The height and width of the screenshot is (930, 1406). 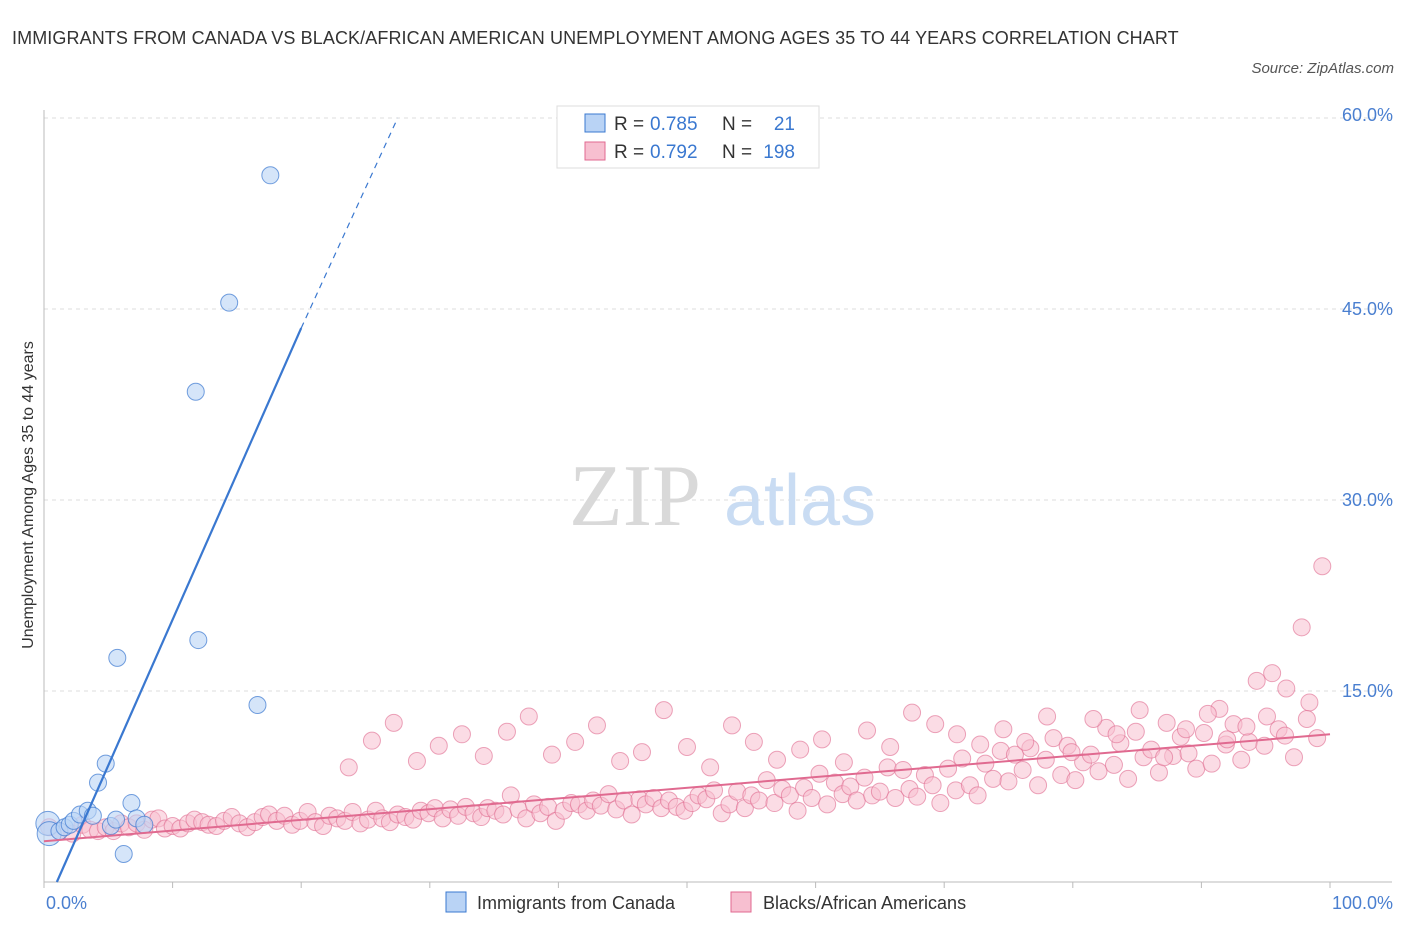 I want to click on stats-n-value-canada: 21, so click(x=784, y=124).